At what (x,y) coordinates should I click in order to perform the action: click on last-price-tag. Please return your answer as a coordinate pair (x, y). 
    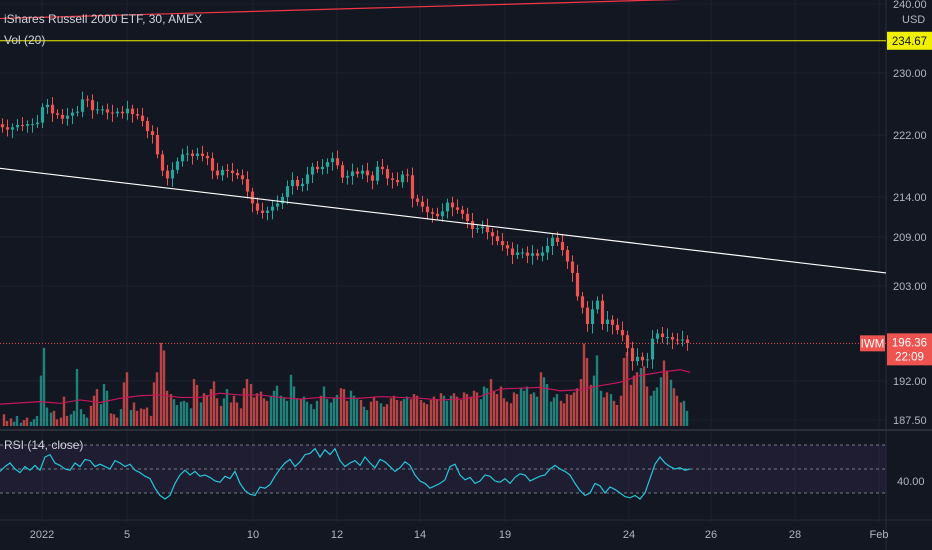
    Looking at the image, I should click on (909, 349).